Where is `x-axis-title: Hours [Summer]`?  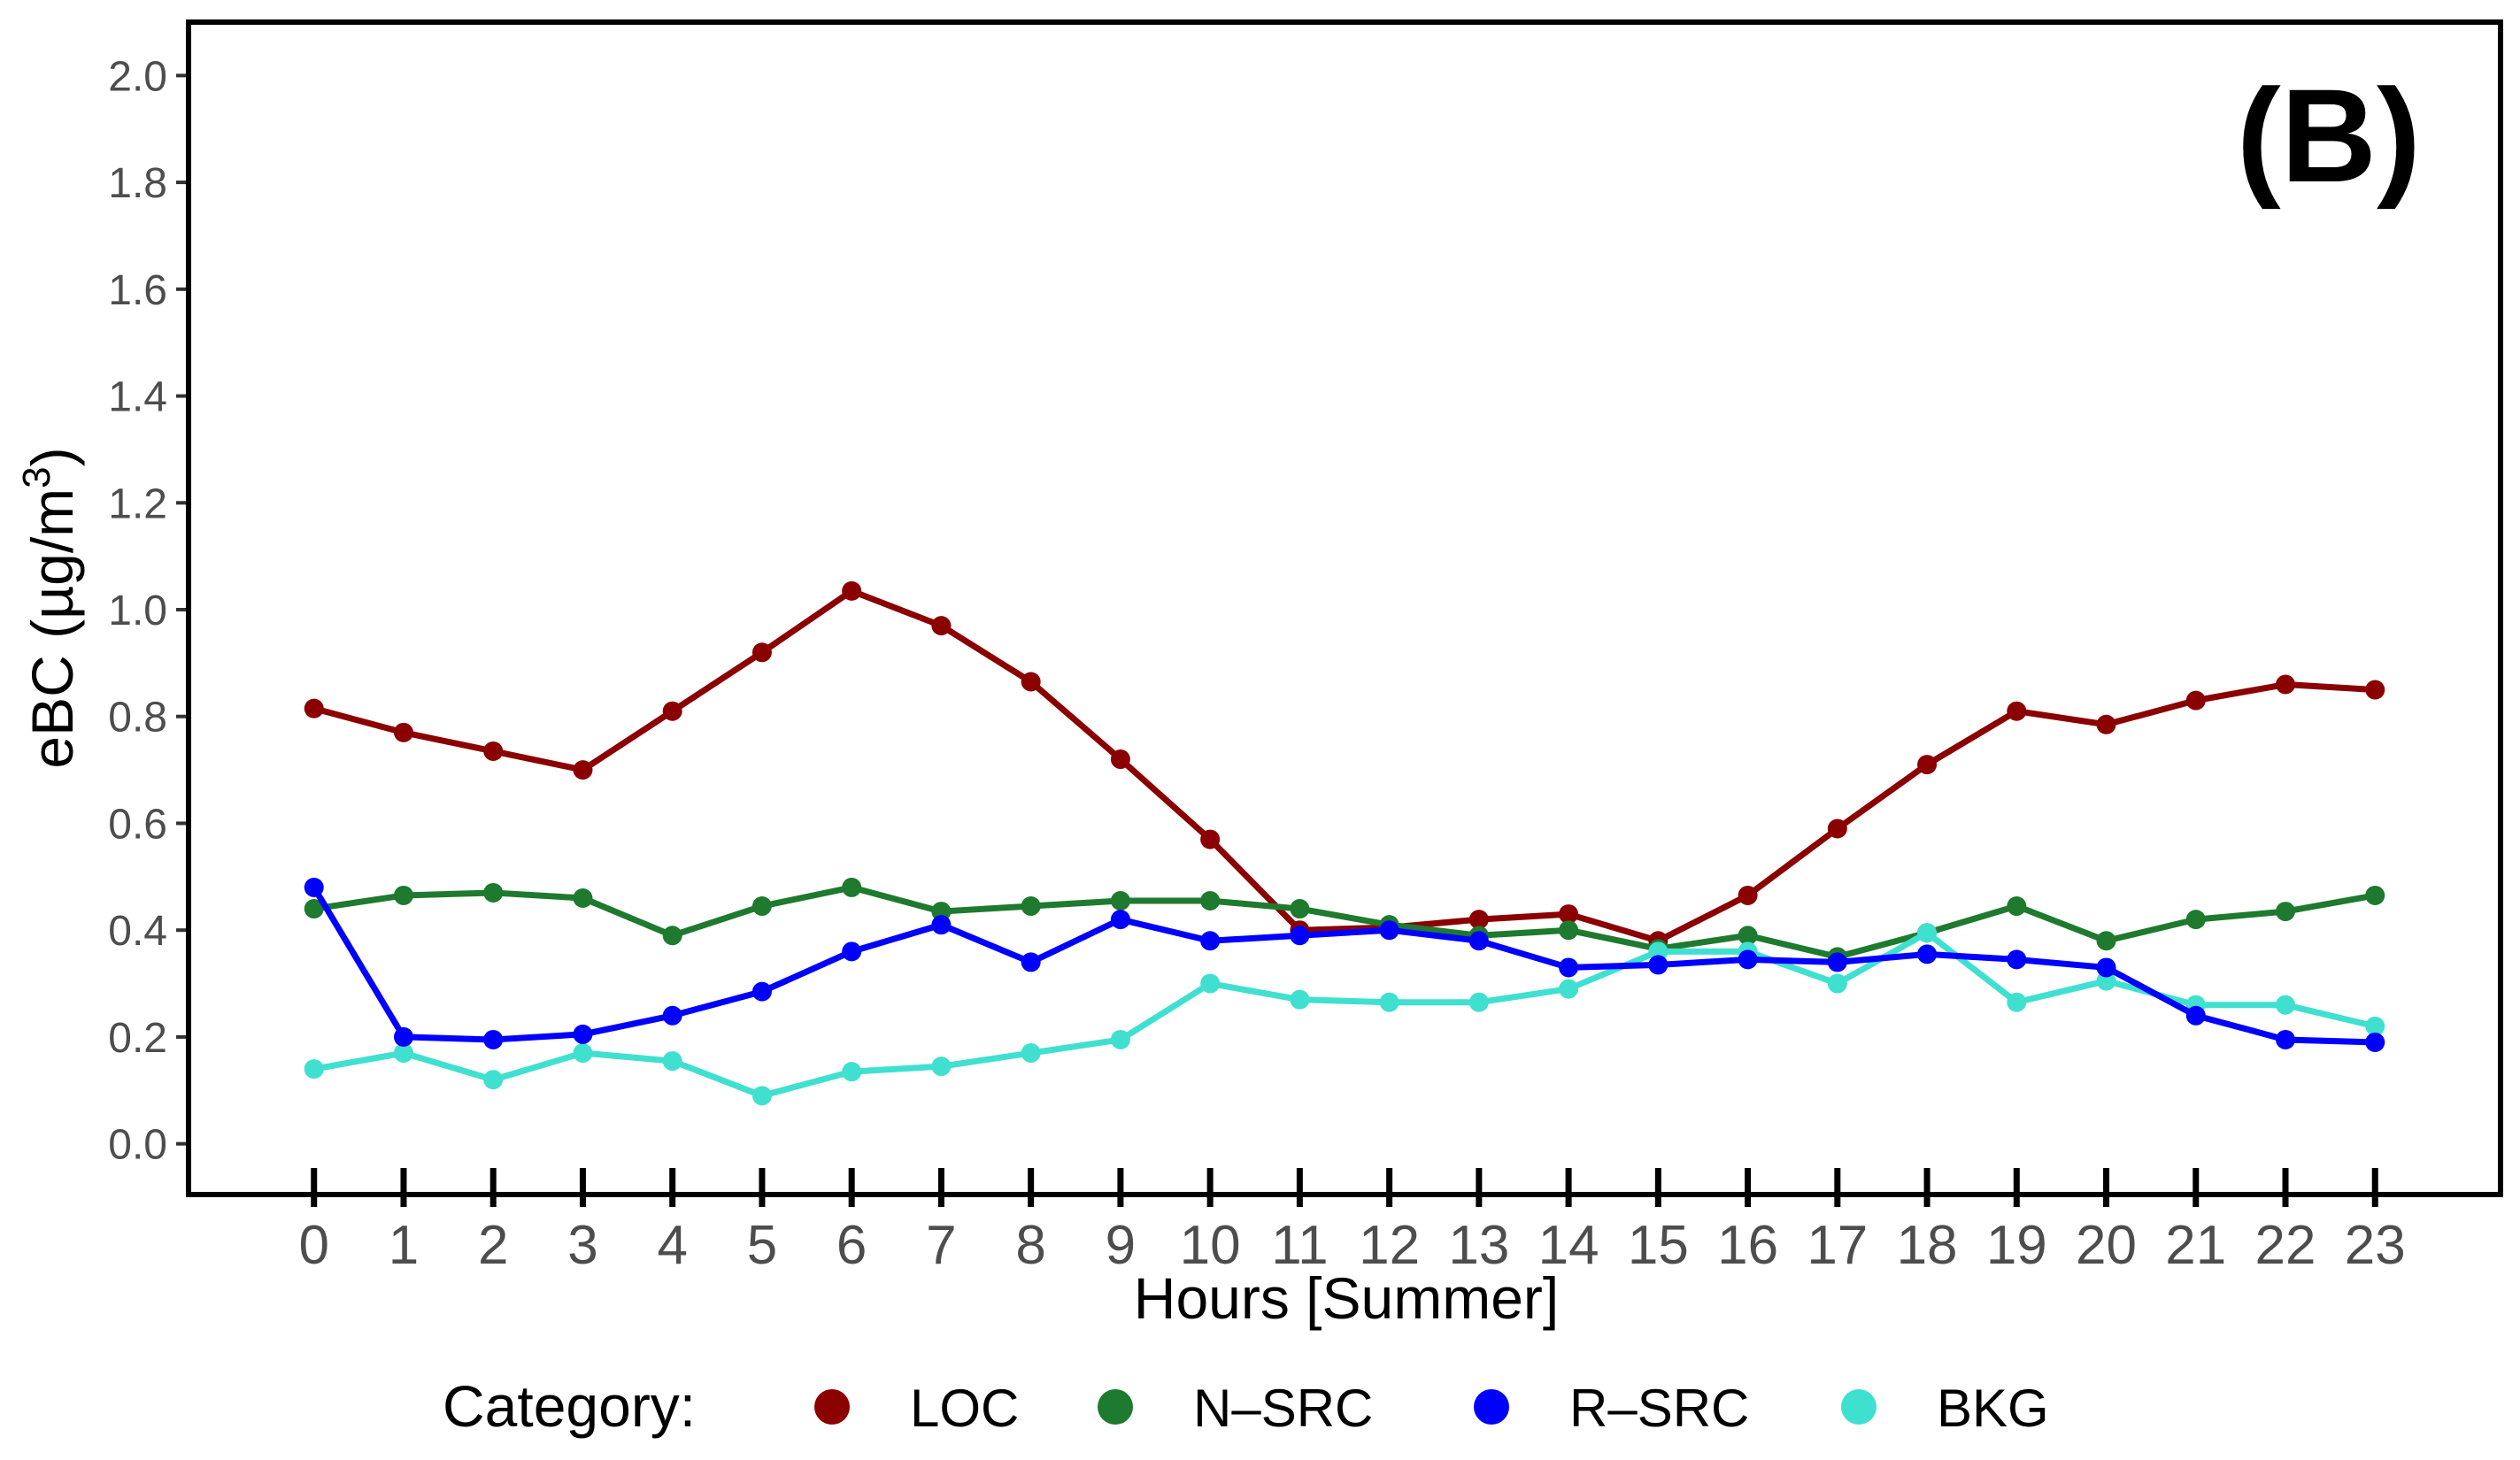
x-axis-title: Hours [Summer] is located at coordinates (1346, 1298).